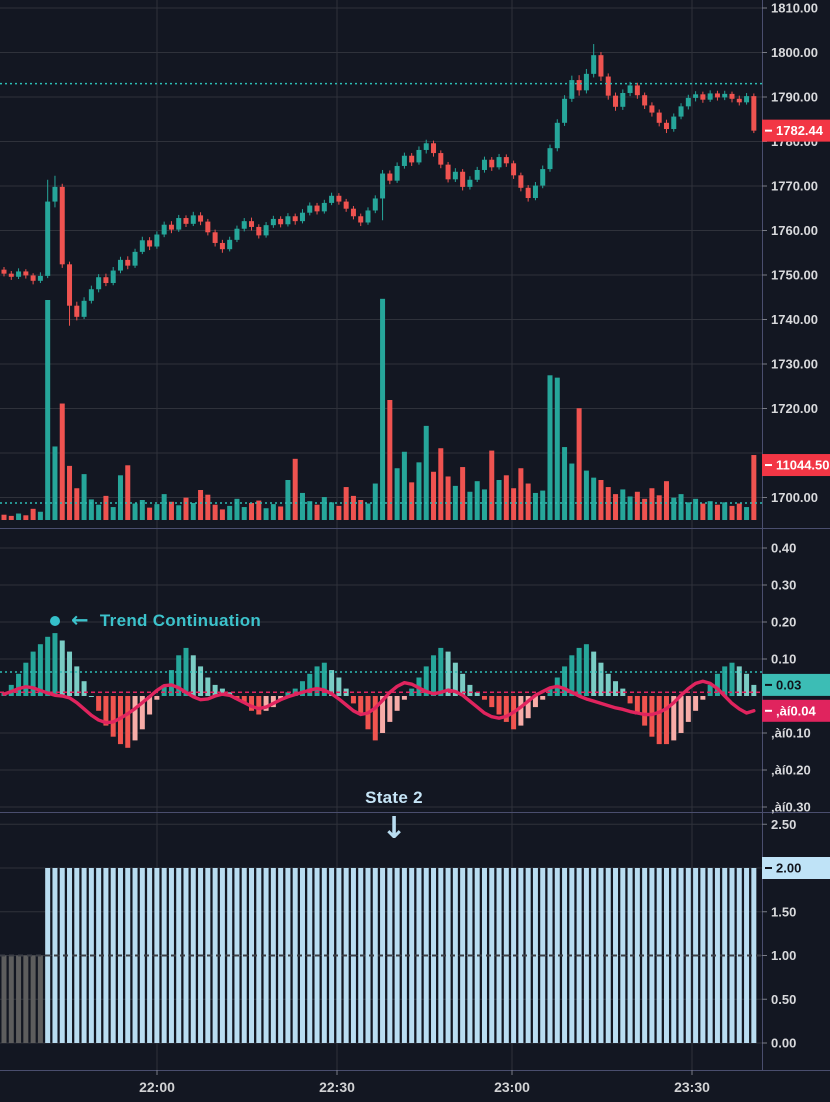  What do you see at coordinates (794, 8) in the screenshot?
I see `axis-label: 1810.00` at bounding box center [794, 8].